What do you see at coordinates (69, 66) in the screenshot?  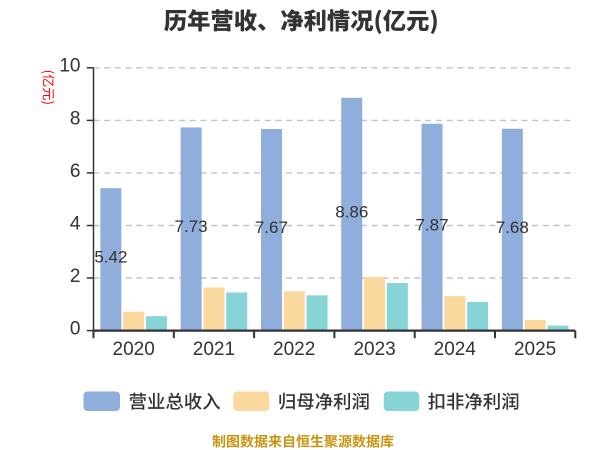 I see `svg-text: 10` at bounding box center [69, 66].